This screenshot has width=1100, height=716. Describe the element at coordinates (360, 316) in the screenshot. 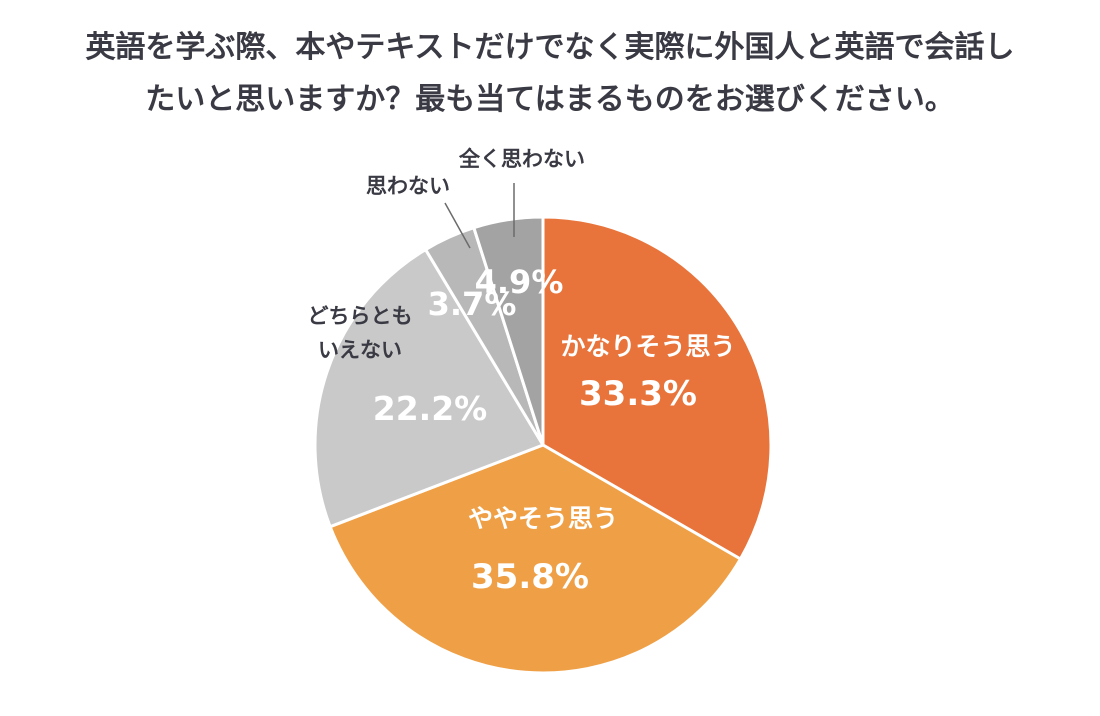

I see `slice-3-label-line: どちらとも` at that location.